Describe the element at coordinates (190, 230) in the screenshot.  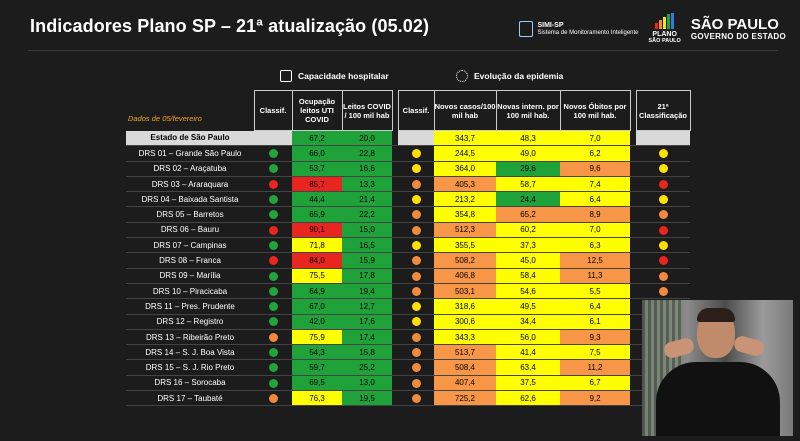
I see `region-name: DRS 06 – Bauru` at that location.